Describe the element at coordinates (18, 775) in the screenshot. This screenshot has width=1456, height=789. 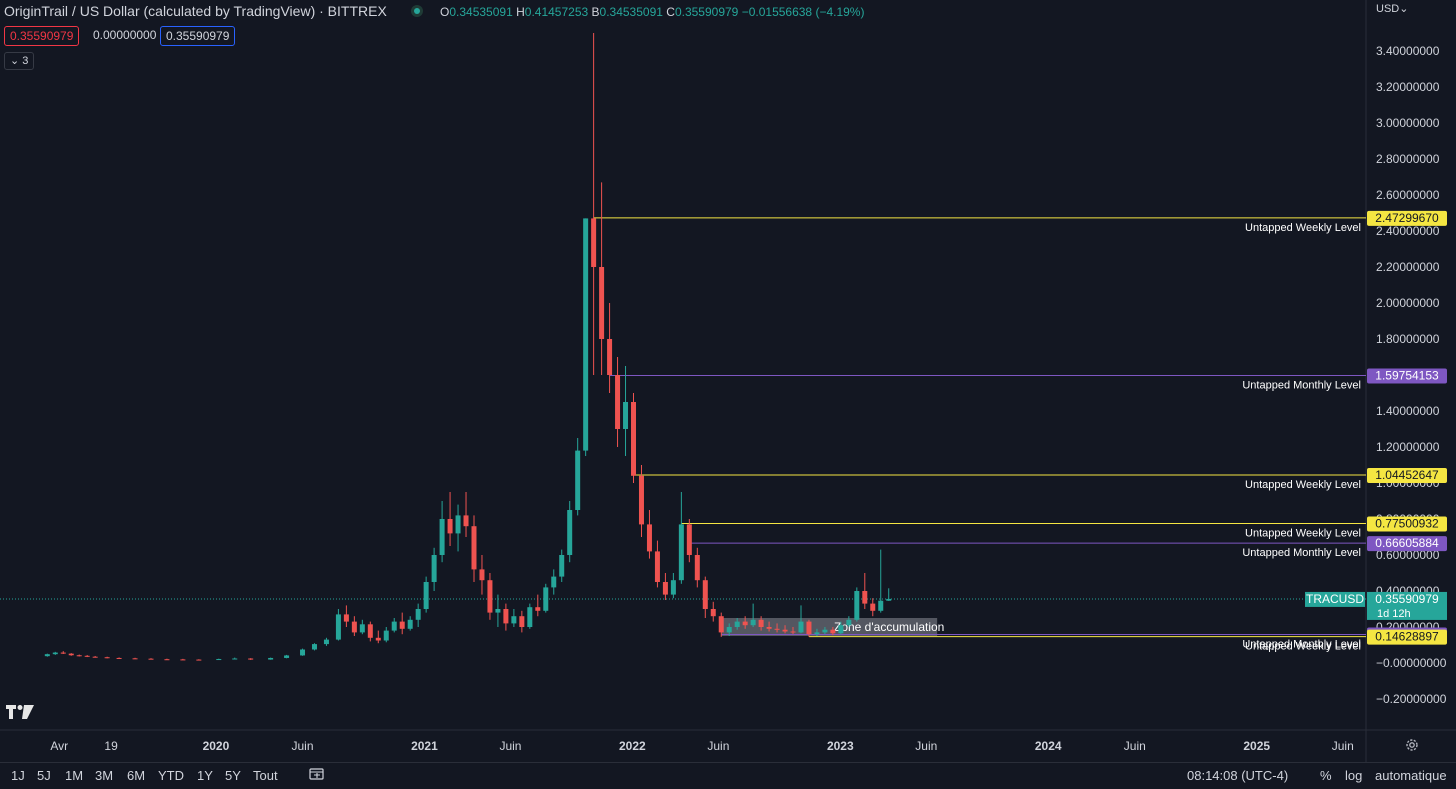
I see `timeframe-1d-button: 1J` at that location.